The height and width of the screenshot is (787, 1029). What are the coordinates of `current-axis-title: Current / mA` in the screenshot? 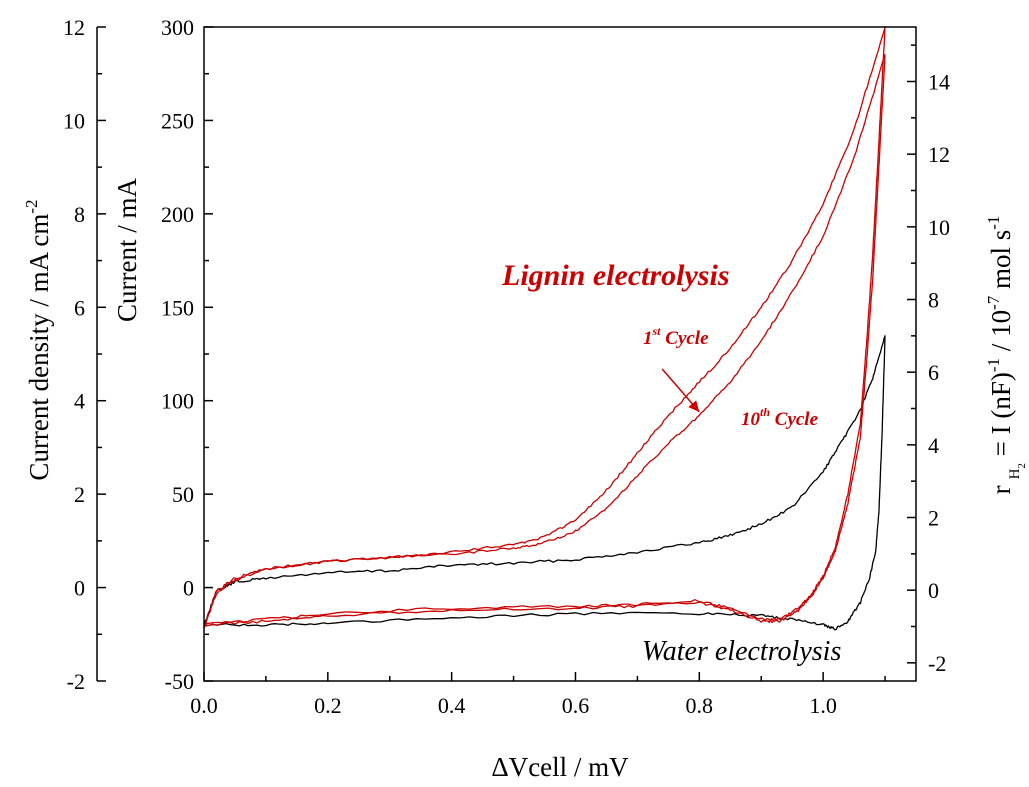 It's located at (127, 250).